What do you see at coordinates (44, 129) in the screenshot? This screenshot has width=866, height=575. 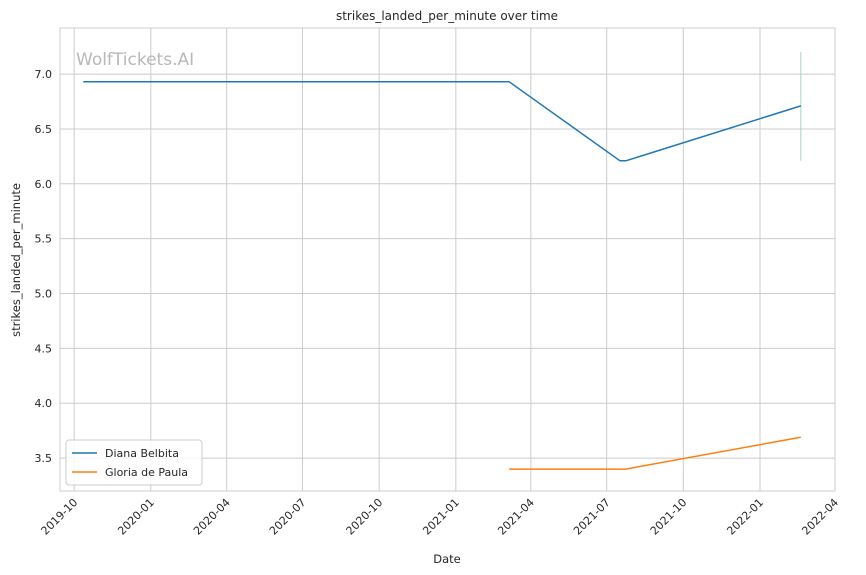 I see `y-tick-label: 6.5` at bounding box center [44, 129].